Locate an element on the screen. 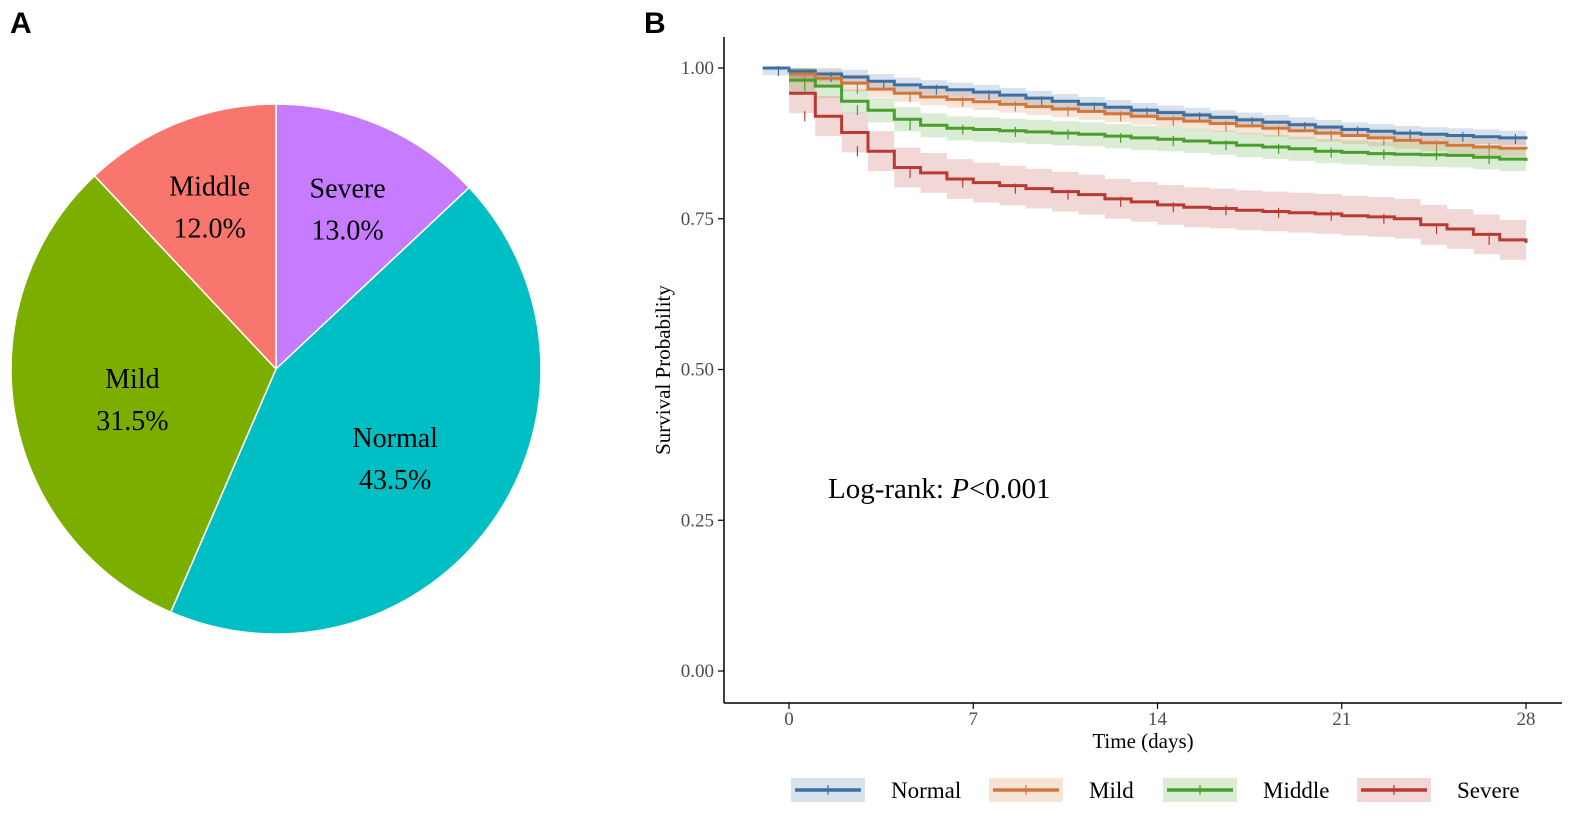 This screenshot has height=821, width=1595. x-tick-label: 14 is located at coordinates (1158, 719).